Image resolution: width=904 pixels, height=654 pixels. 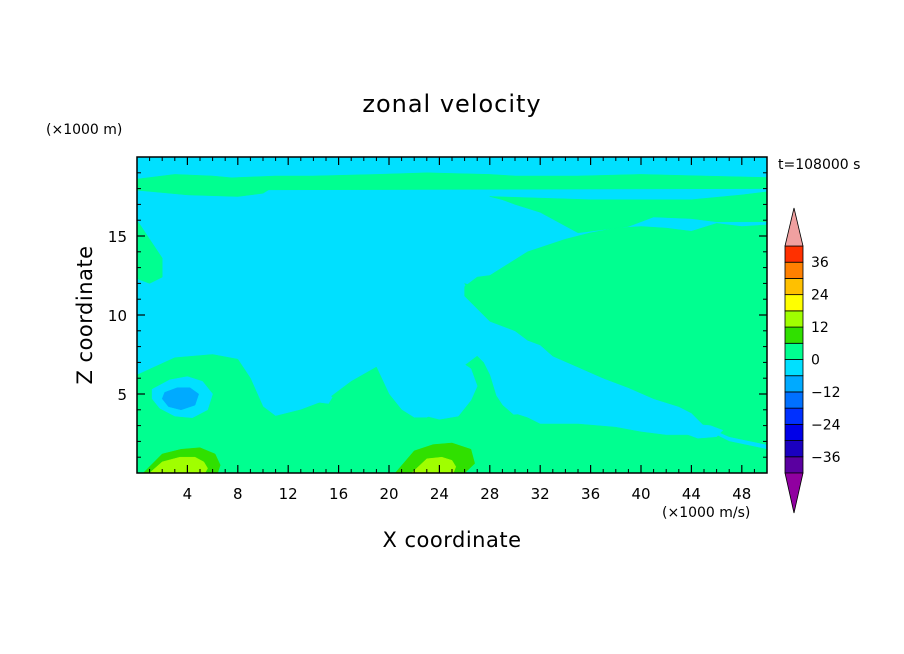 I want to click on colorbar: 36 24 12 0 −12 −24 −36, so click(x=812, y=360).